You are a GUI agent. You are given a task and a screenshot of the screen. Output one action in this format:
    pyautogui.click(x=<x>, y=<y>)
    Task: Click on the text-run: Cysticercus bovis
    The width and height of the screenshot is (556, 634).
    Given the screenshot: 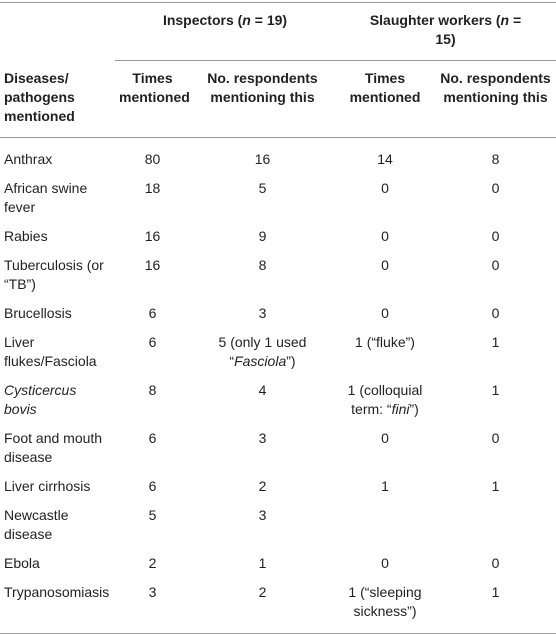 What is the action you would take?
    pyautogui.click(x=40, y=399)
    